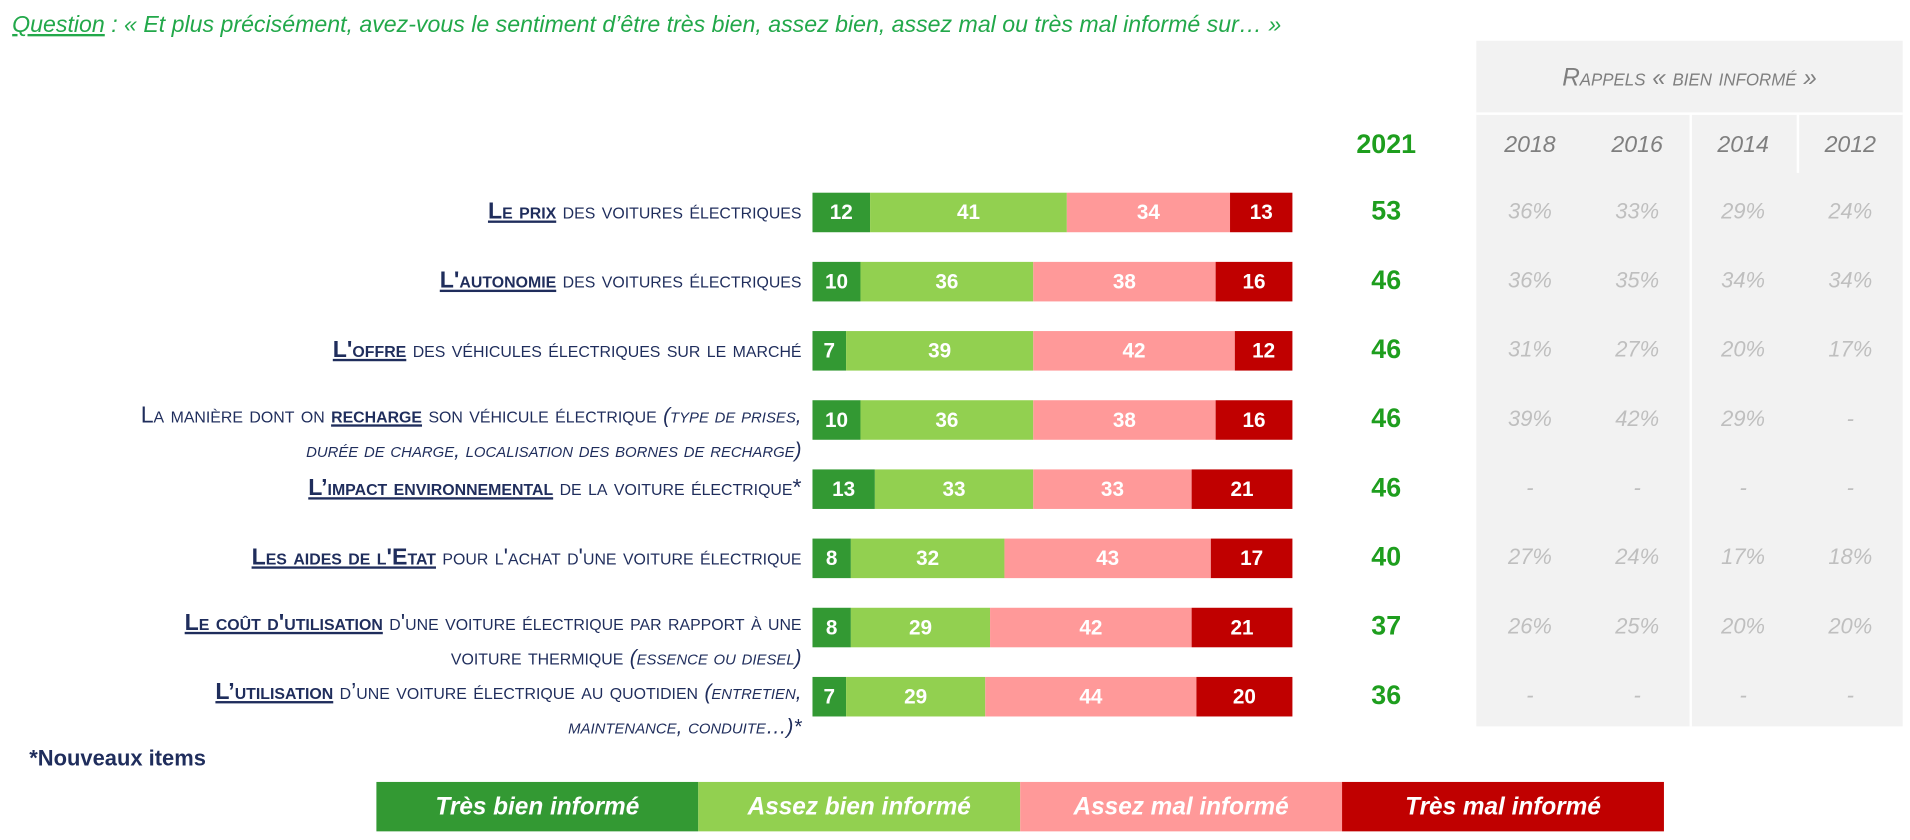 This screenshot has width=1910, height=840. Describe the element at coordinates (344, 556) in the screenshot. I see `label-part: Les aides de l'Etat` at that location.